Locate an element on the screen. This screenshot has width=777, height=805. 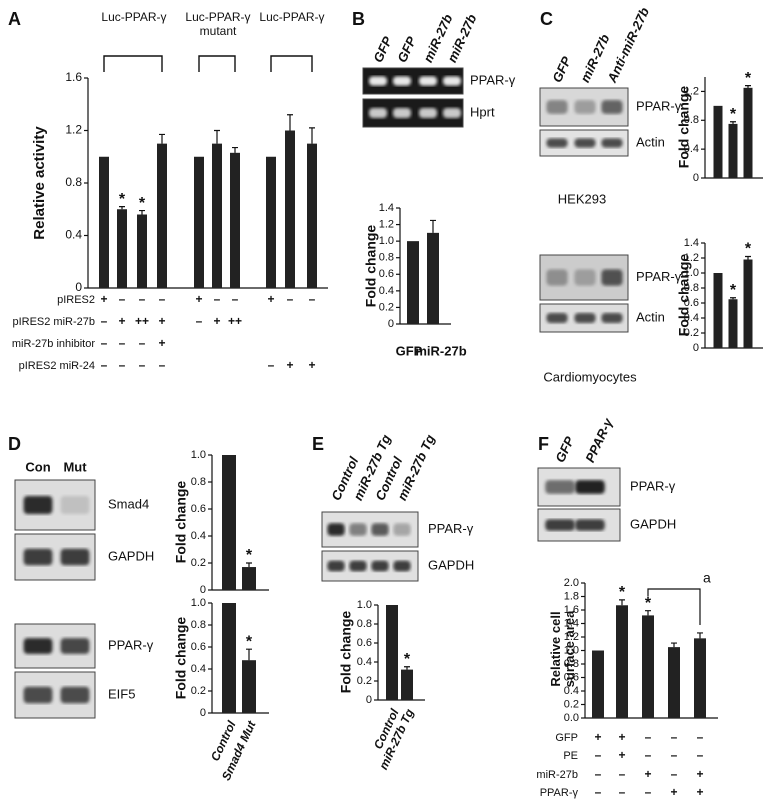
panel-letter: C is located at coordinates (546, 19).